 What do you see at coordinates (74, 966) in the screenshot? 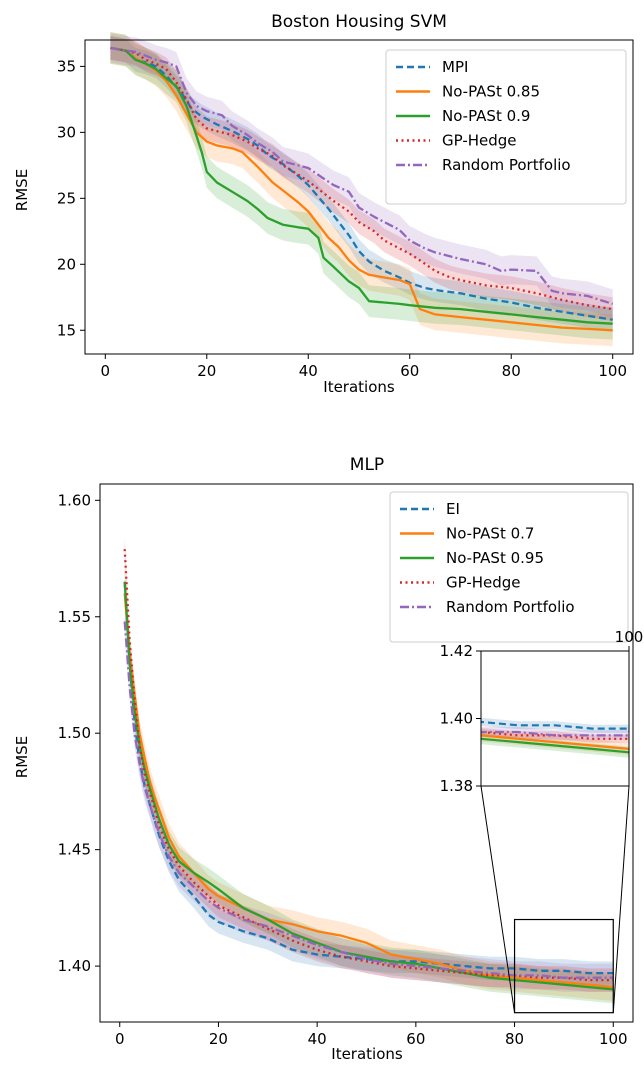
I see `y-tick-label: 1.40` at bounding box center [74, 966].